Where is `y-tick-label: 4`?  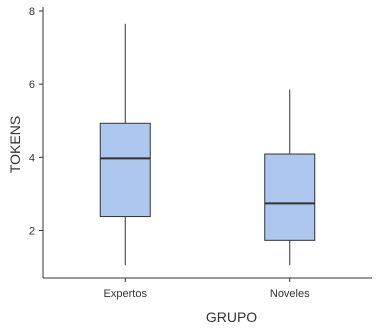
y-tick-label: 4 is located at coordinates (32, 158).